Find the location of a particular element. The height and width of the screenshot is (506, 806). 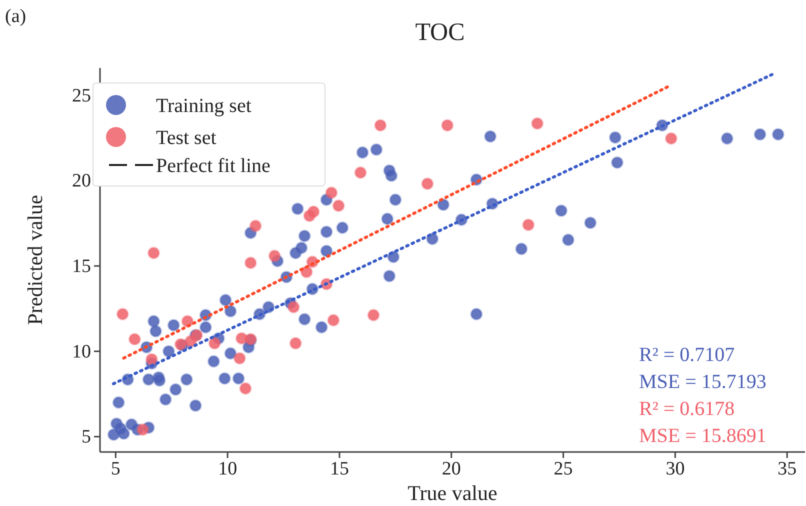

chart-title: TOC is located at coordinates (440, 32).